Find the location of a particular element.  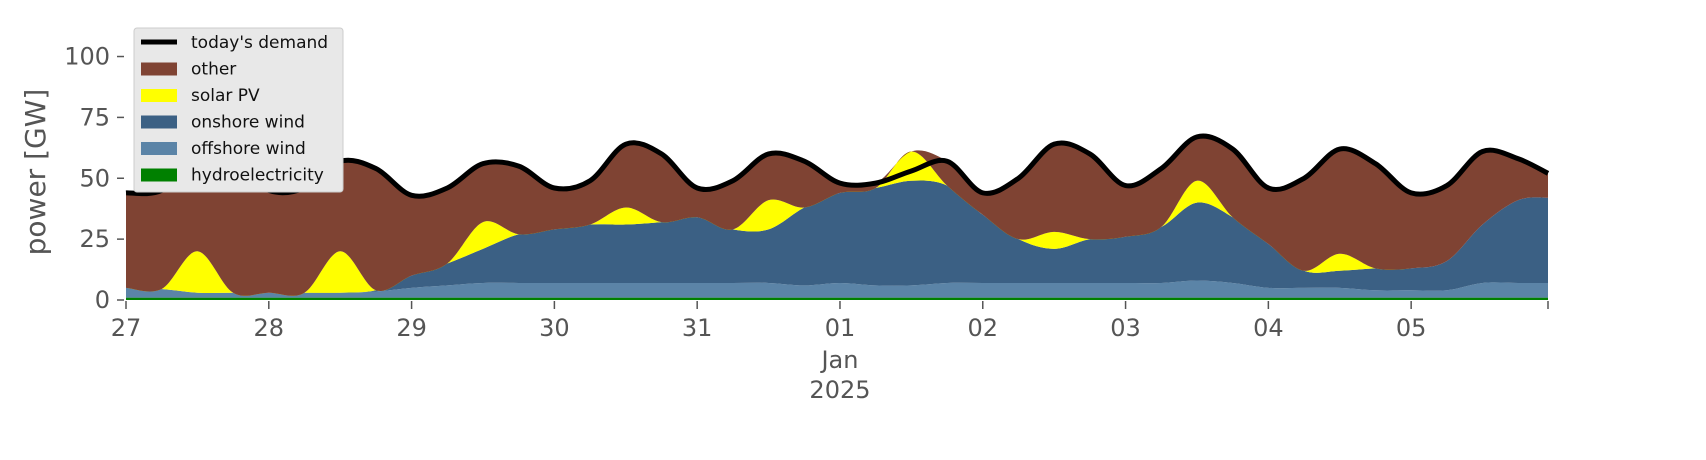

y-tick-label: 25 is located at coordinates (94, 239).